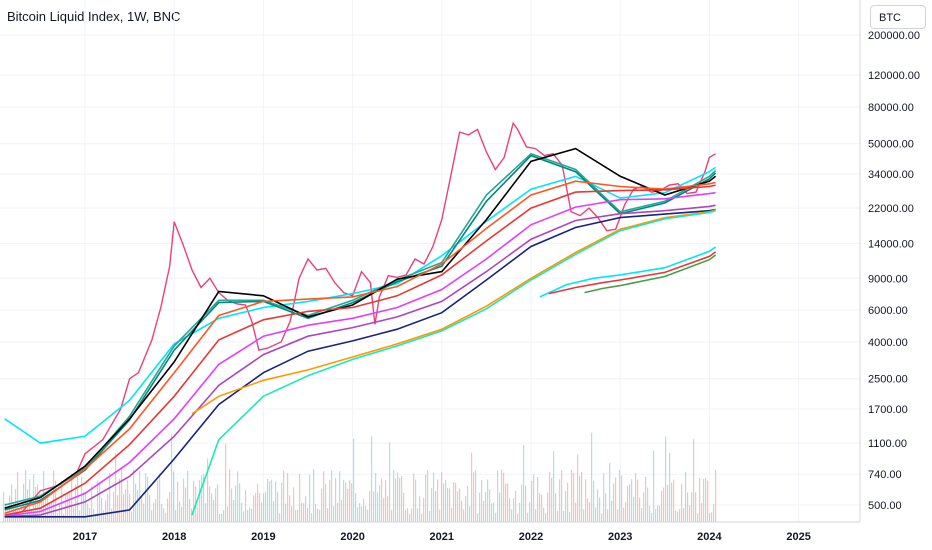  What do you see at coordinates (891, 245) in the screenshot?
I see `y-tick-label: 14000.00` at bounding box center [891, 245].